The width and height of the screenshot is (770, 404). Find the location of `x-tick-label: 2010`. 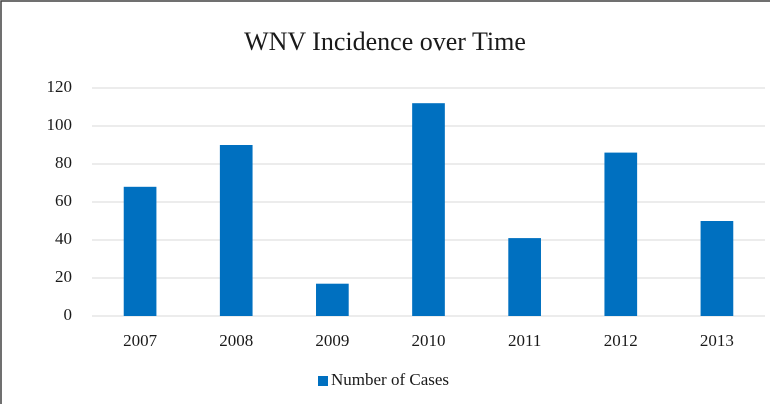

x-tick-label: 2010 is located at coordinates (429, 340).